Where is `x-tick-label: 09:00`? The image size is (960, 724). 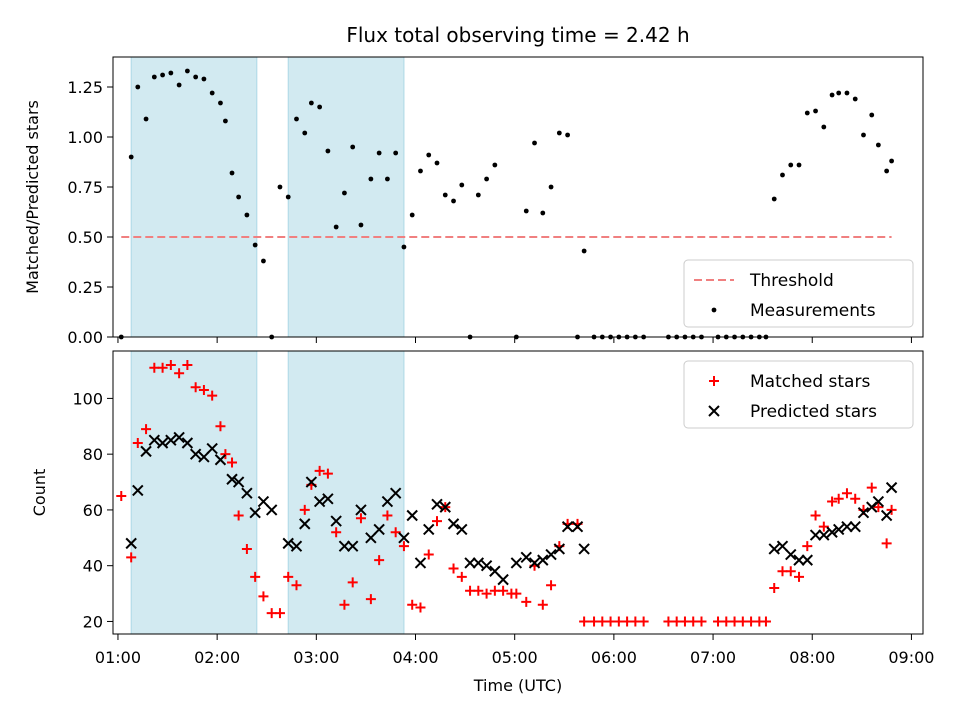 x-tick-label: 09:00 is located at coordinates (911, 657).